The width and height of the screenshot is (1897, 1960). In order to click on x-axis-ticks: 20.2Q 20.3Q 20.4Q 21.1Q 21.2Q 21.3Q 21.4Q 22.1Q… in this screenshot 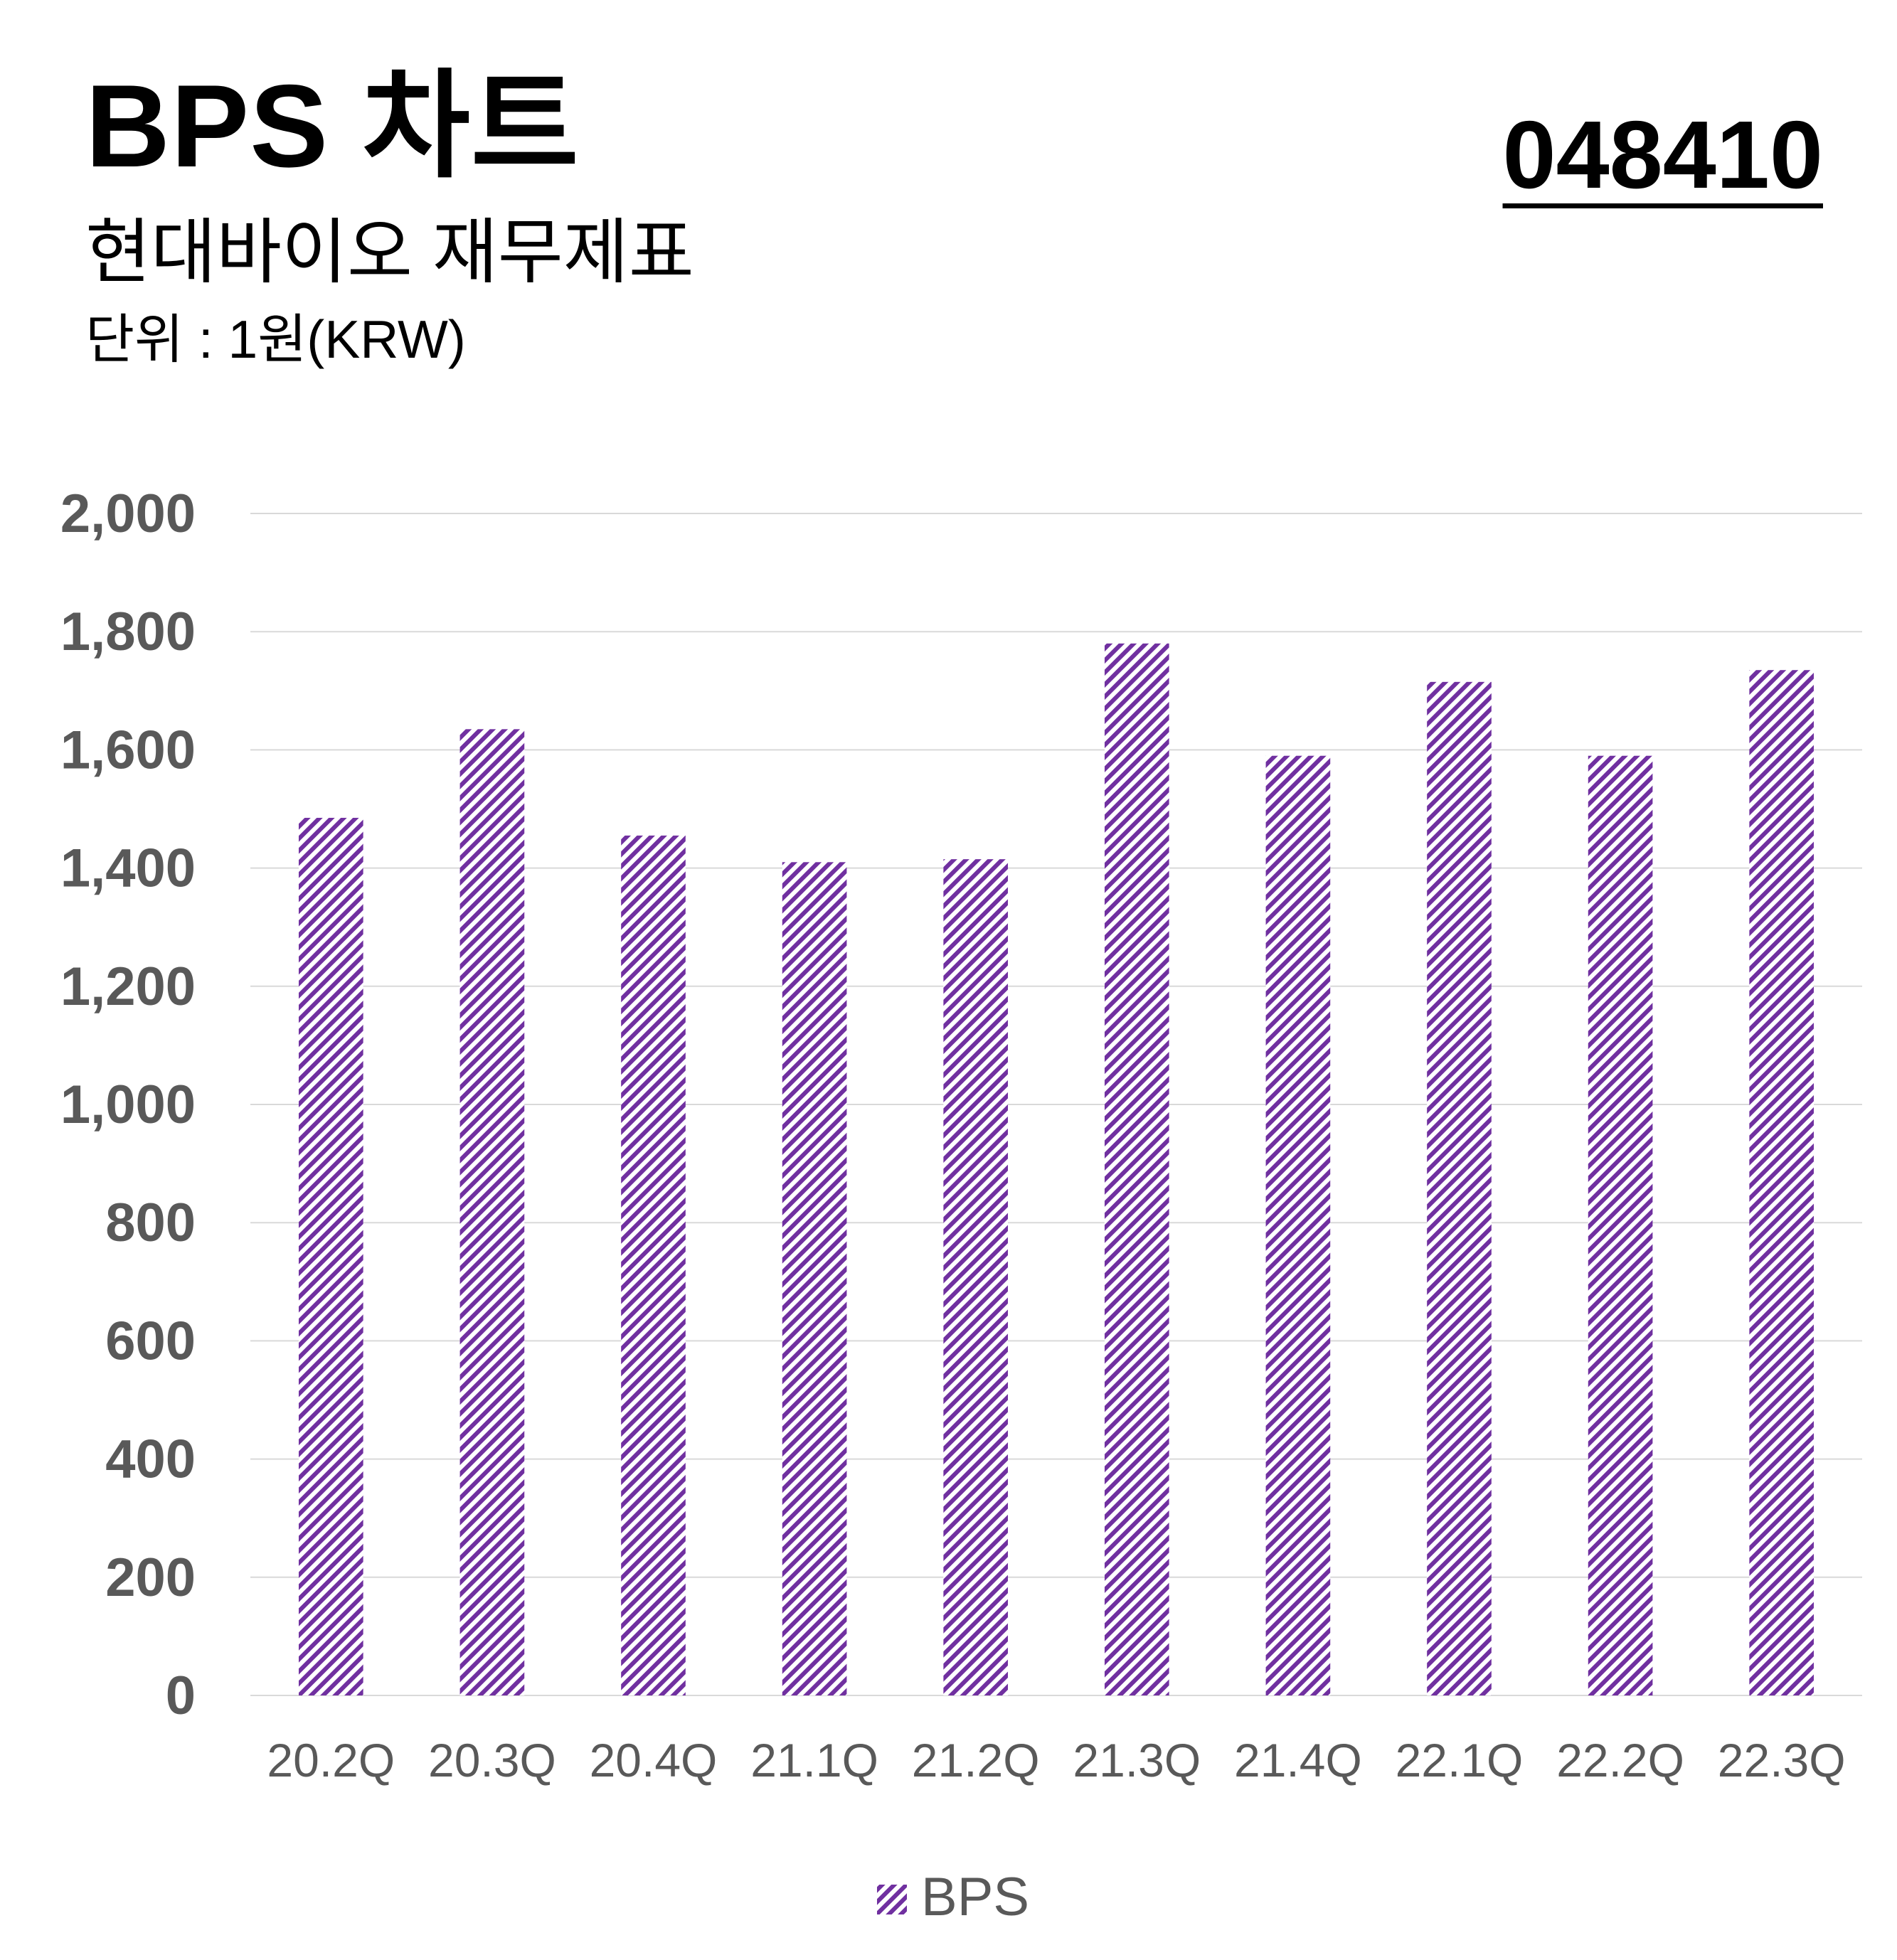, I will do `click(1056, 1760)`.